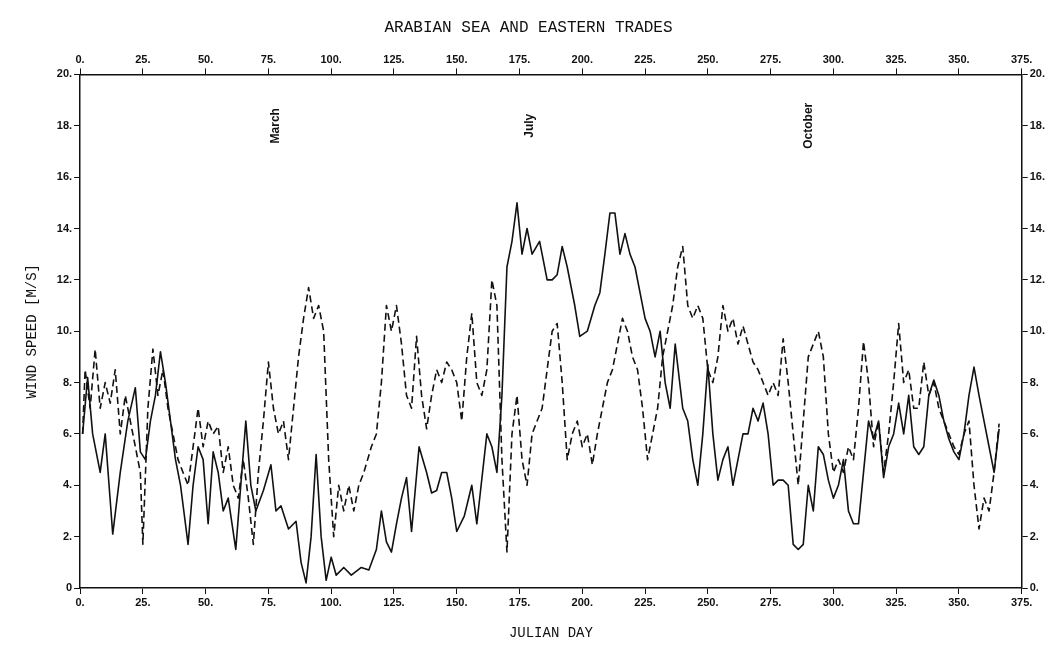 The width and height of the screenshot is (1059, 660). What do you see at coordinates (896, 58) in the screenshot?
I see `x2-tick-label: 325.` at bounding box center [896, 58].